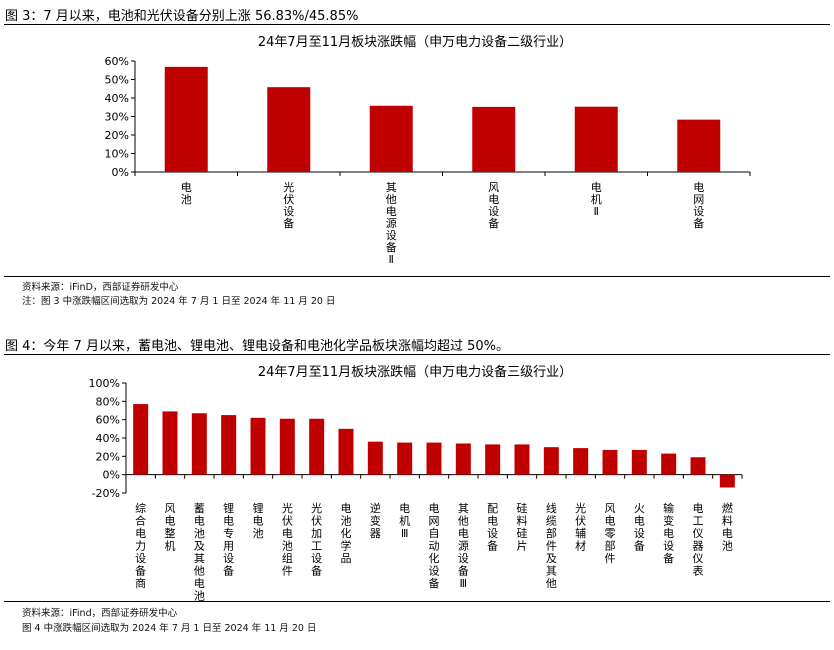  I want to click on figure-4-source: 资料来源：iFind，西部证券研发中心, so click(100, 613).